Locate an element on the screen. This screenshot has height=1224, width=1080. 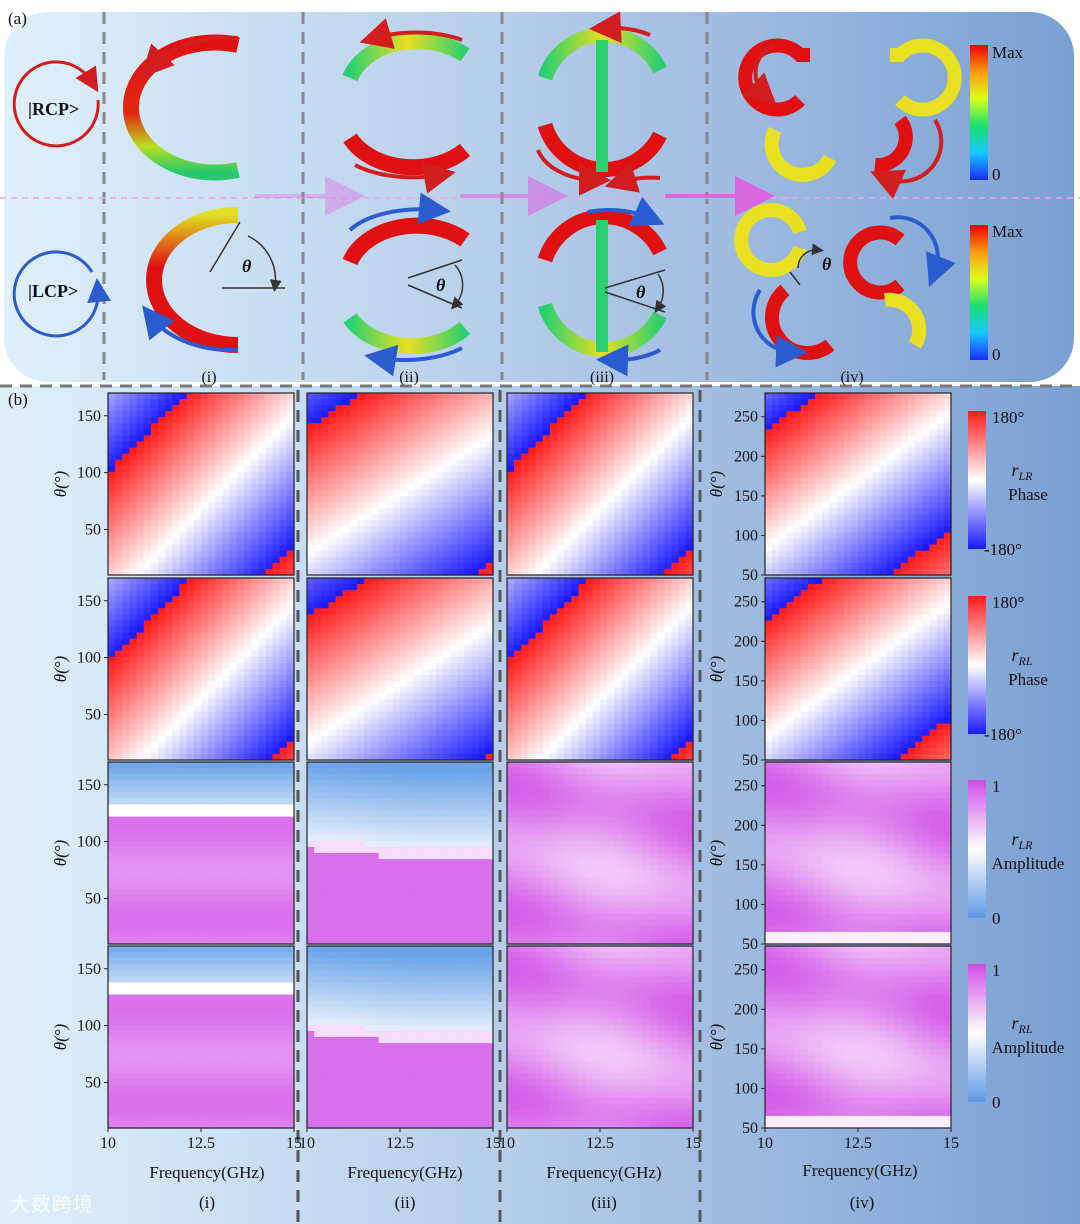
structure-iii-rcp is located at coordinates (601, 103).